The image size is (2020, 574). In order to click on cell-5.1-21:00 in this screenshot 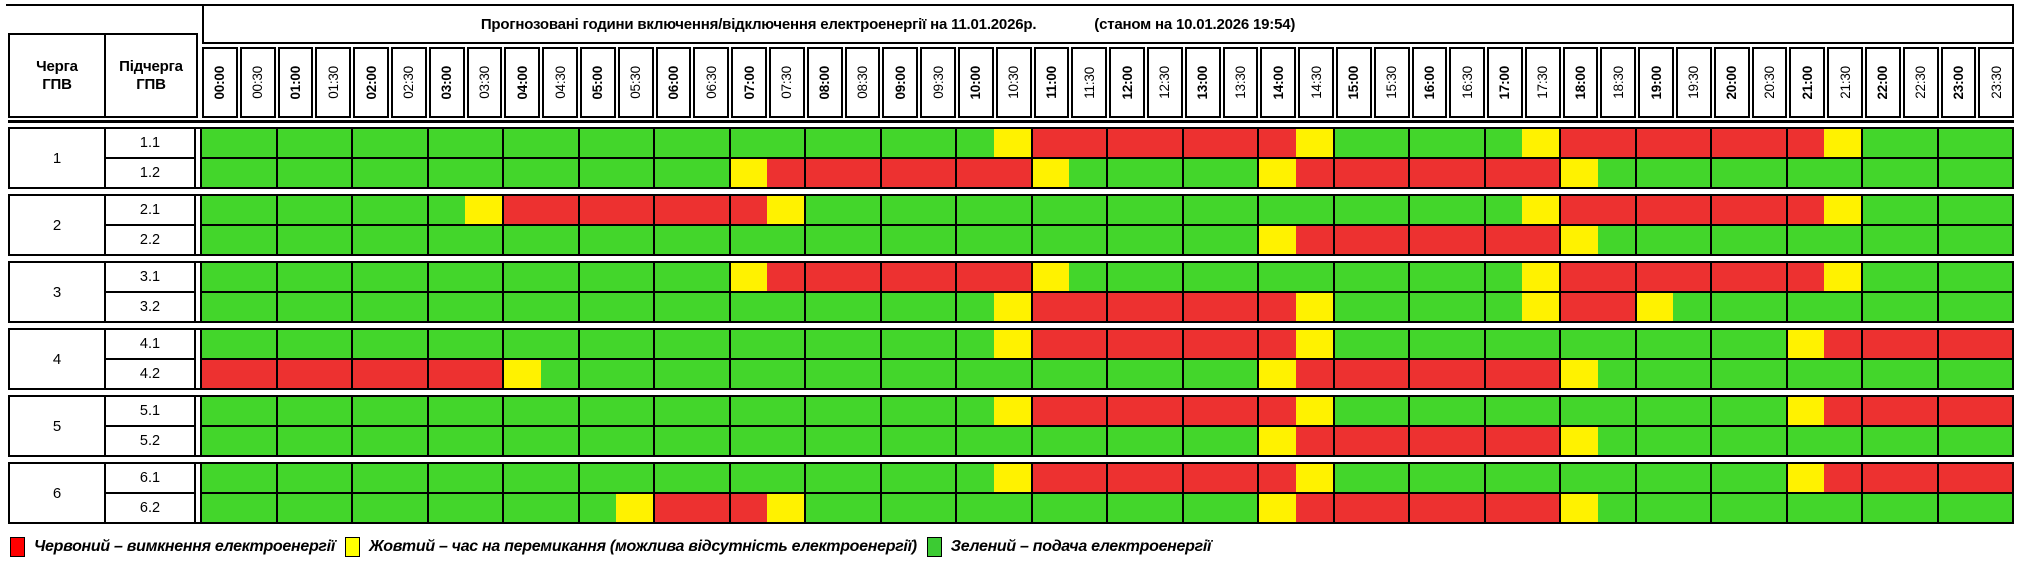, I will do `click(1805, 411)`.